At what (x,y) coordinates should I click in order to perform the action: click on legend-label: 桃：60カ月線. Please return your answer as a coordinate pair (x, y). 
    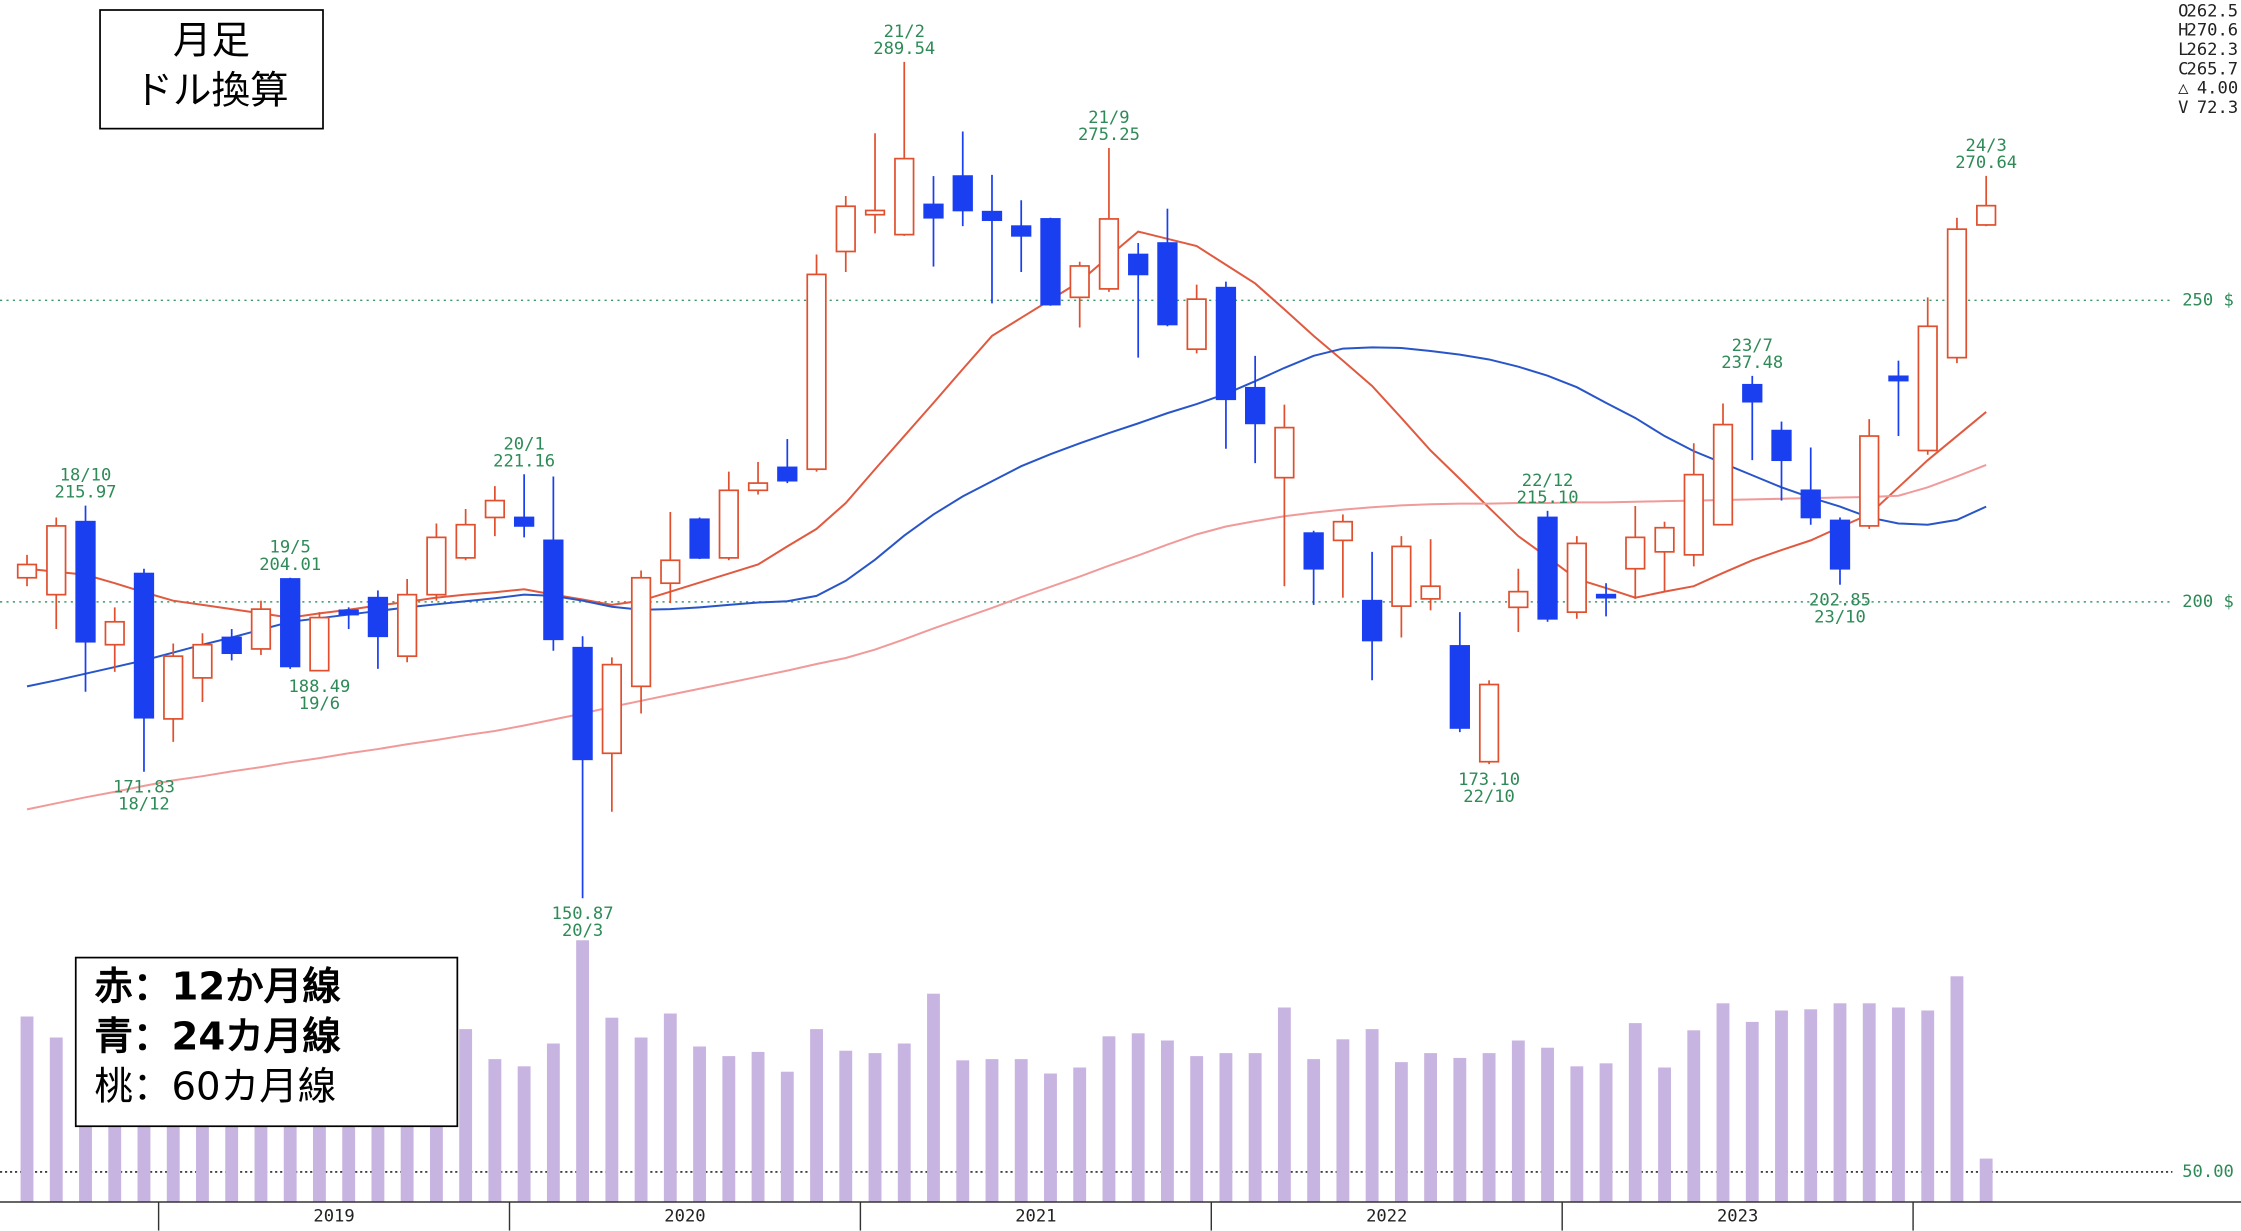
    Looking at the image, I should click on (215, 1087).